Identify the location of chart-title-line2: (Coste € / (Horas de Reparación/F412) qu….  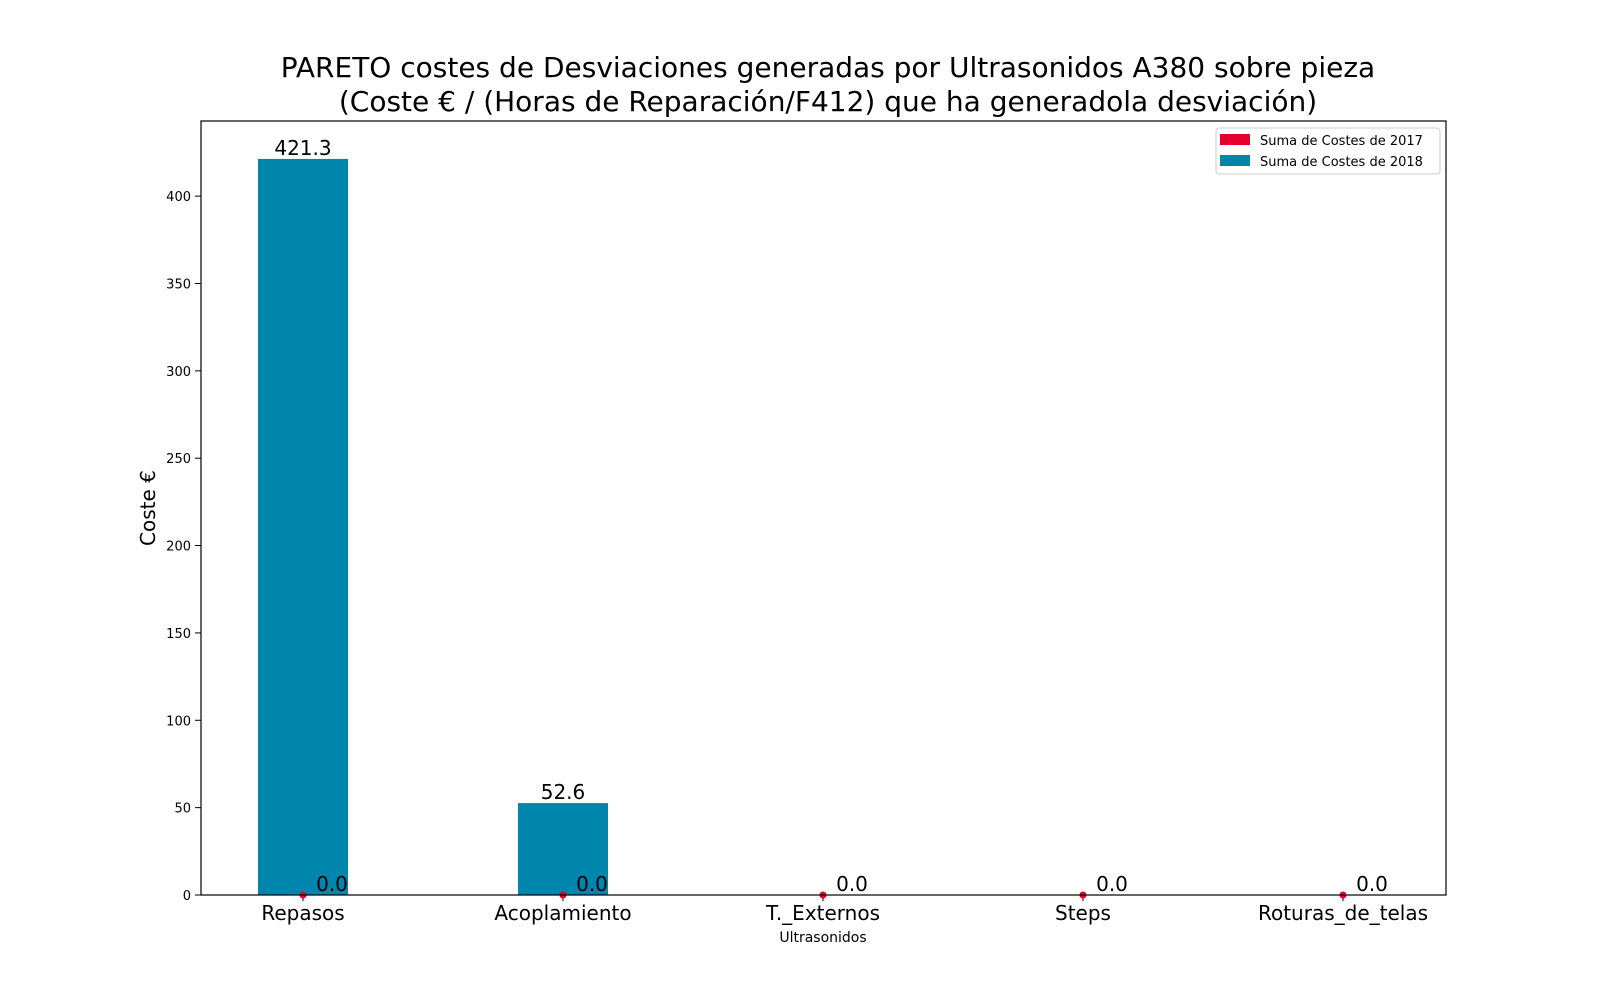
(828, 101).